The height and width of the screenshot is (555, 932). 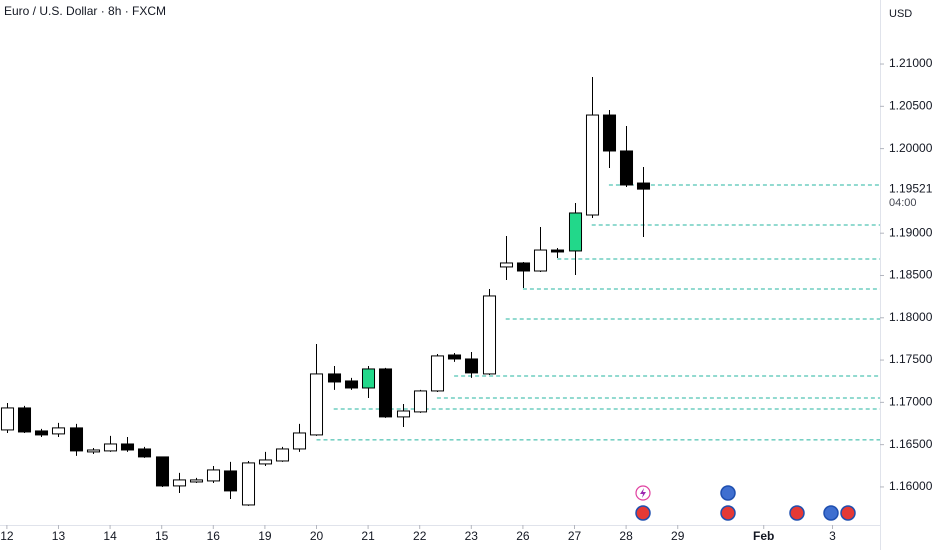 I want to click on x-tick-label: 26, so click(x=523, y=536).